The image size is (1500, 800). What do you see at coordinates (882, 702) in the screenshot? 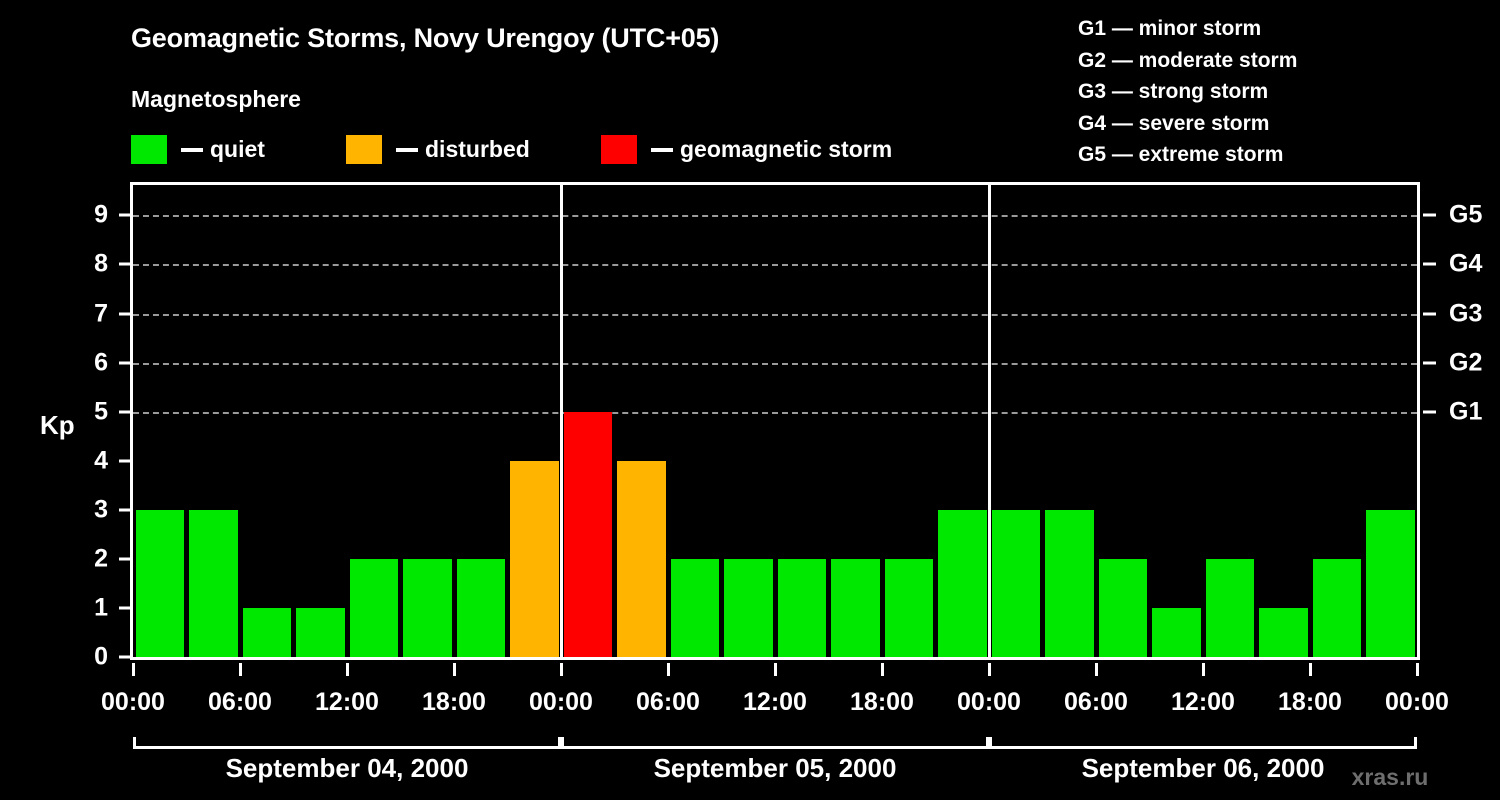
I see `x-tick-label-7: 18:00` at bounding box center [882, 702].